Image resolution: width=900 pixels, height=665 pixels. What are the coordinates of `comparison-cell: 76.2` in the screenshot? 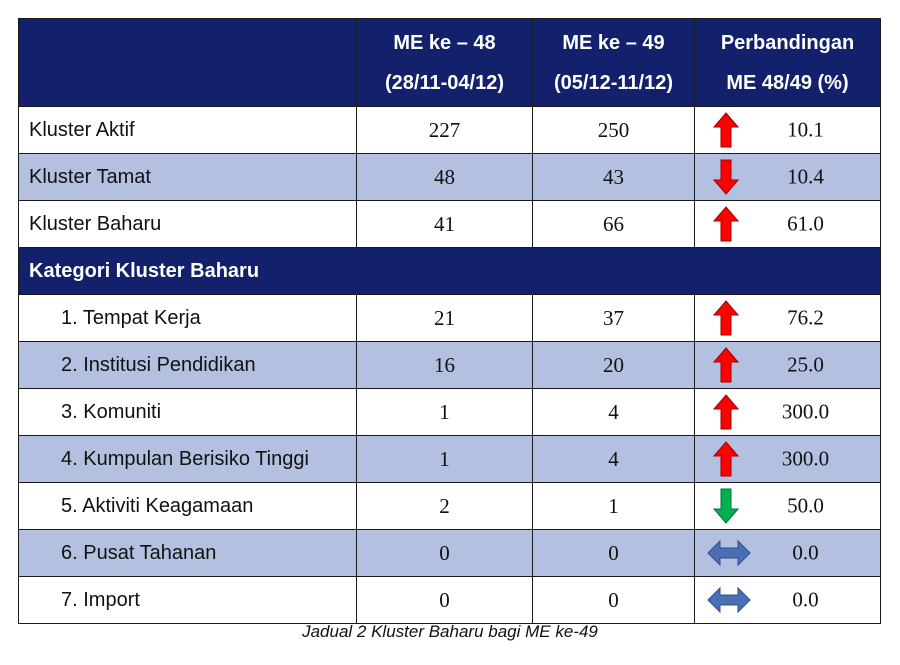 It's located at (787, 318).